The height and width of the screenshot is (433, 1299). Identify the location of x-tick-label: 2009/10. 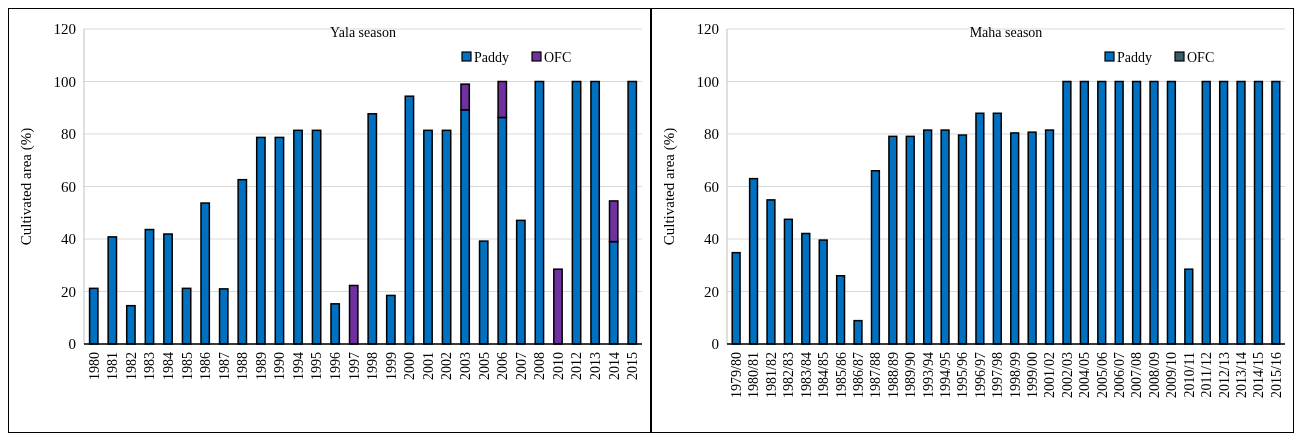
(1172, 375).